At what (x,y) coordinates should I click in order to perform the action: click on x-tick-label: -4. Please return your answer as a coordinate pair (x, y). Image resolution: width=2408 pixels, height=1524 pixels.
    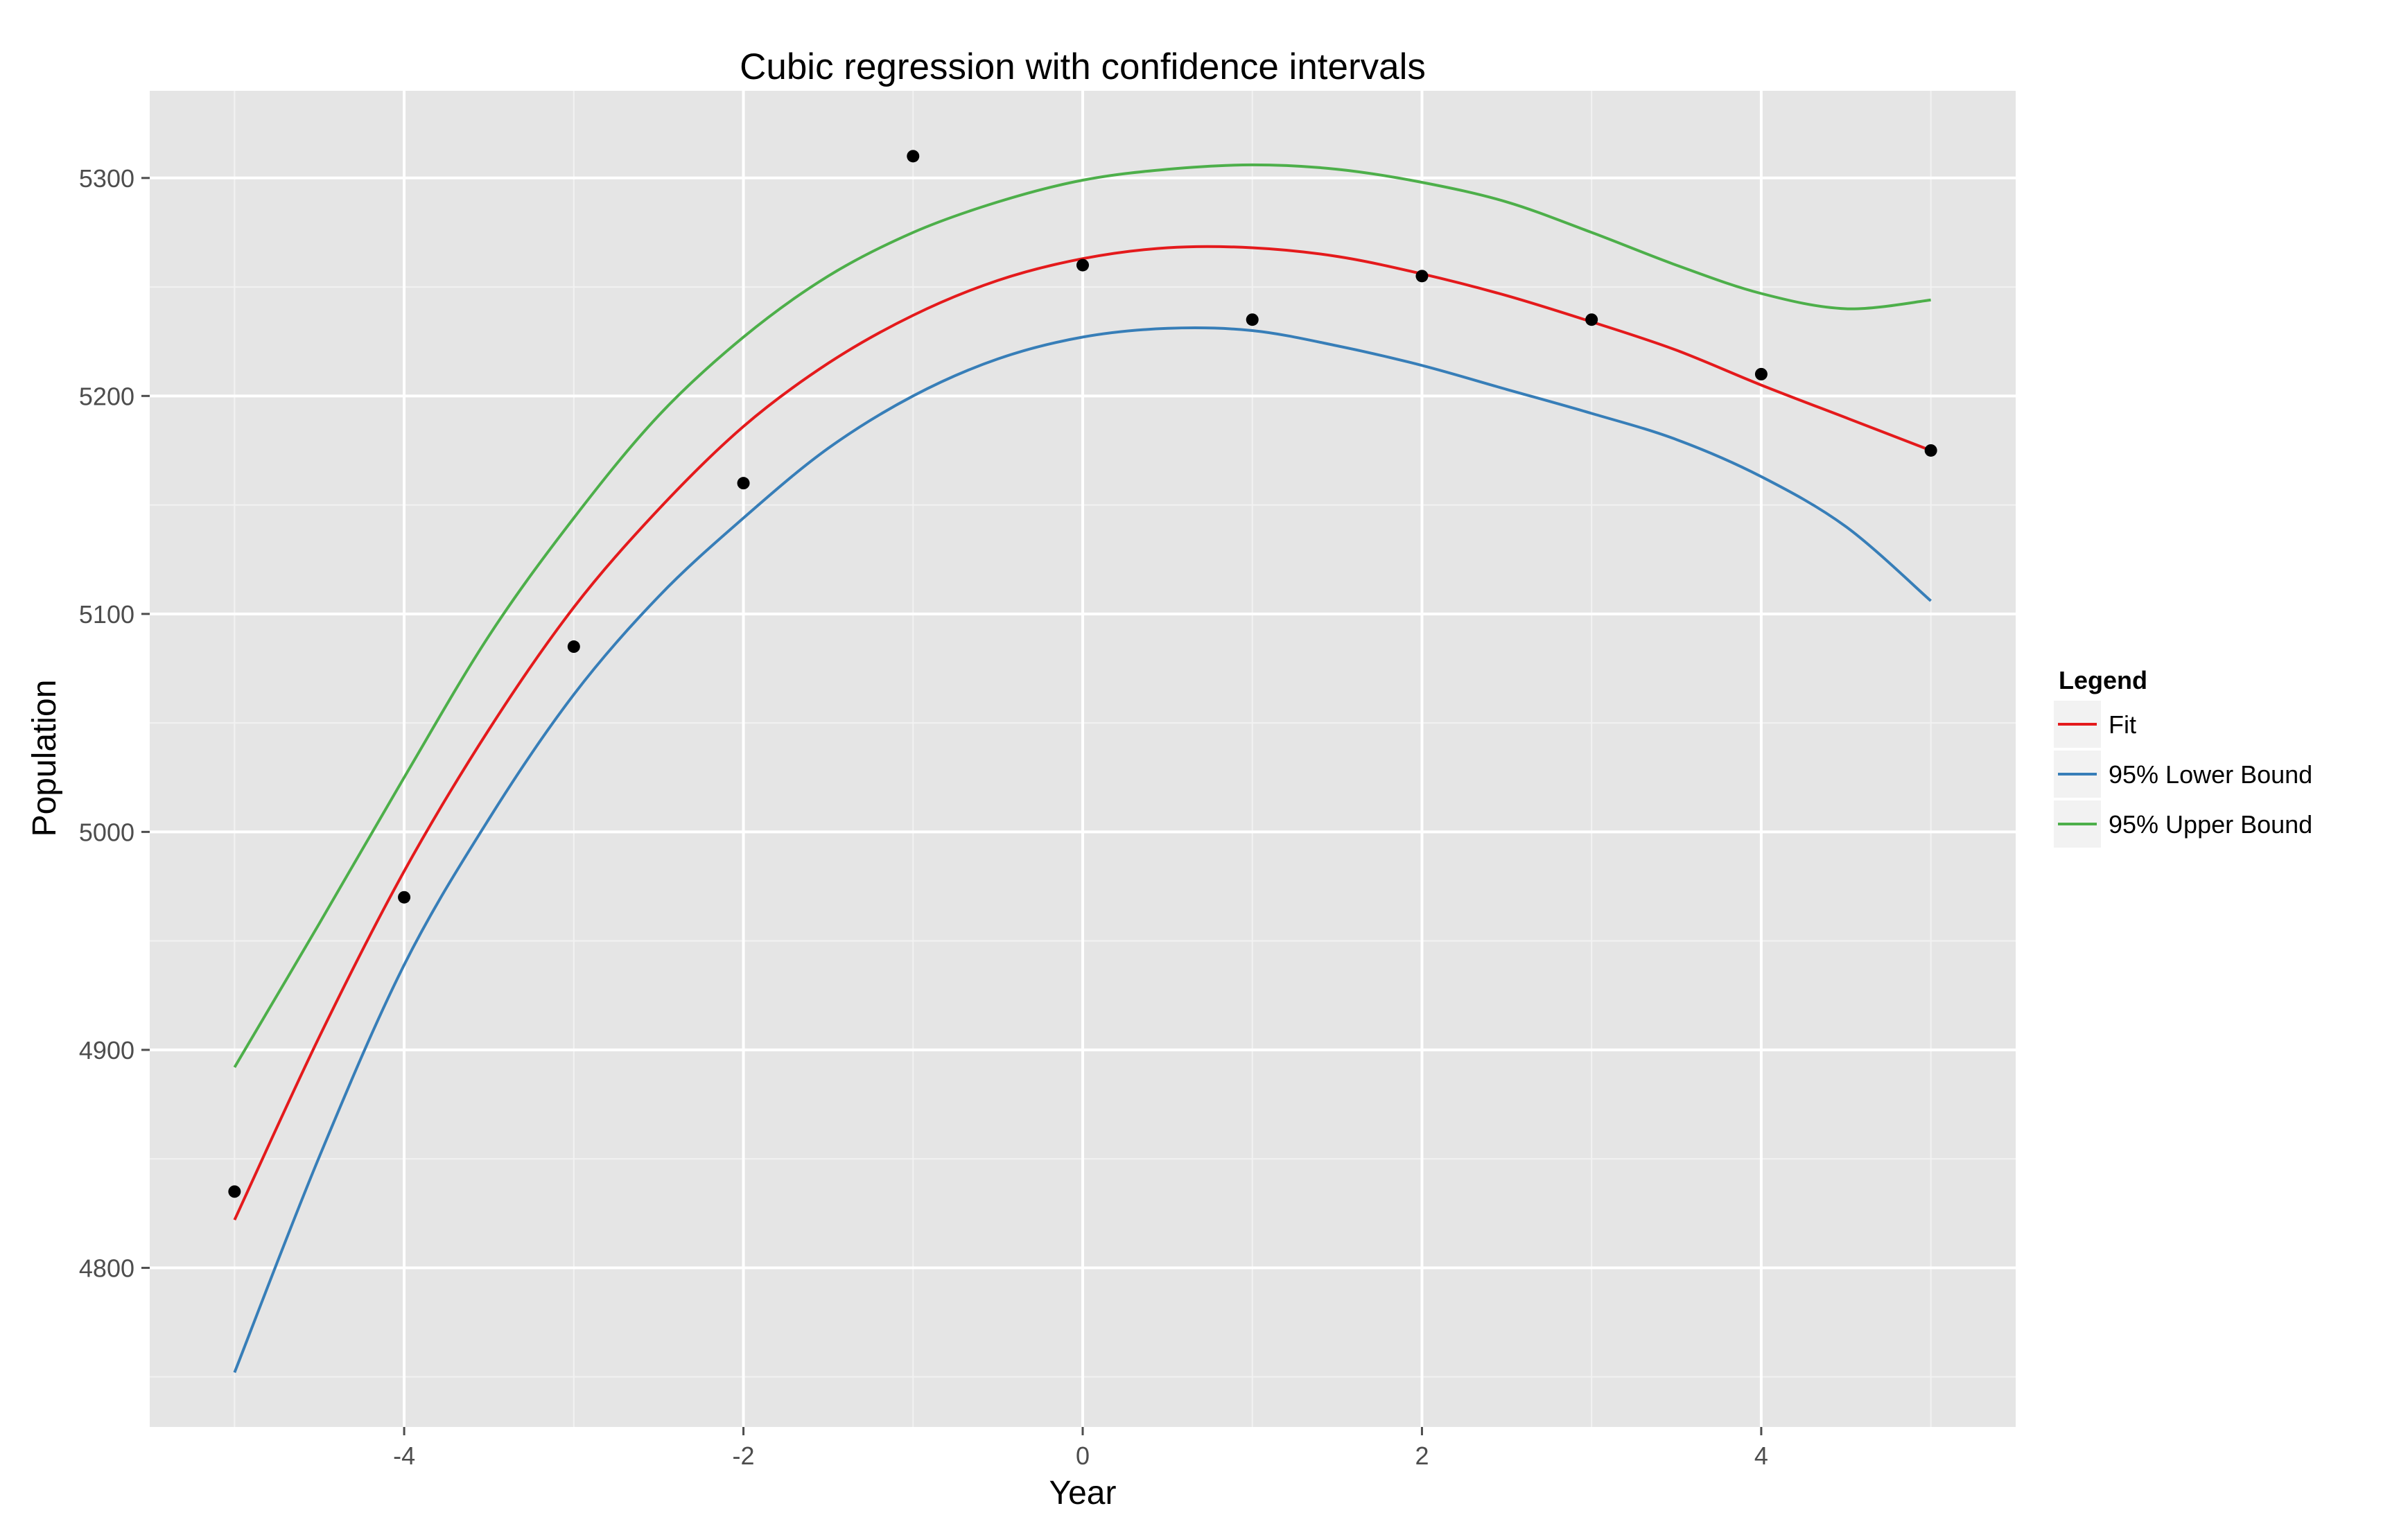
    Looking at the image, I should click on (404, 1456).